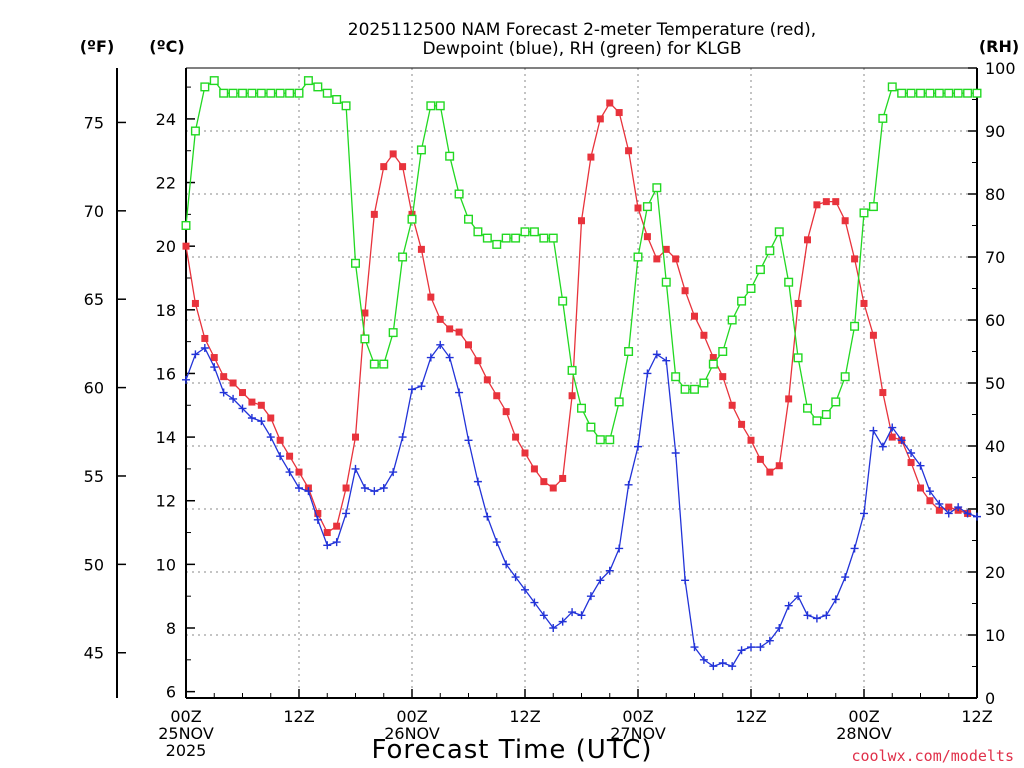  Describe the element at coordinates (976, 716) in the screenshot. I see `time-tick-label: 12Z` at that location.